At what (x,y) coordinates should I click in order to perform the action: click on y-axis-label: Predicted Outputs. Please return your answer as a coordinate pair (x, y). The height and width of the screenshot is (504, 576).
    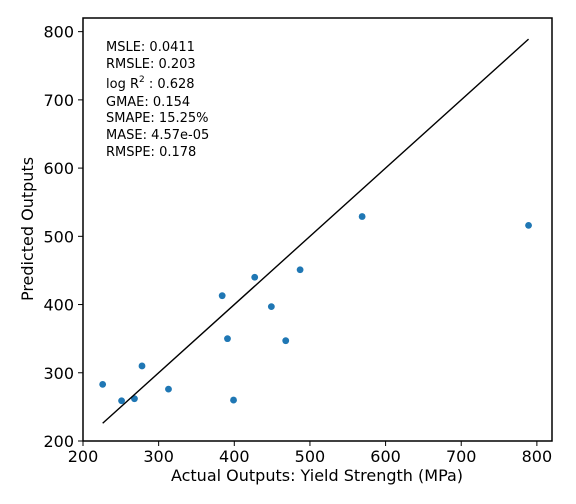
    Looking at the image, I should click on (27, 229).